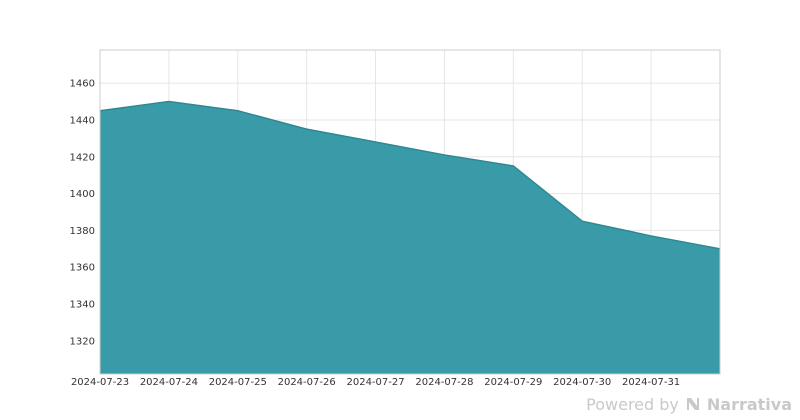 This screenshot has width=800, height=420. I want to click on y-tick-label: 1340, so click(82, 305).